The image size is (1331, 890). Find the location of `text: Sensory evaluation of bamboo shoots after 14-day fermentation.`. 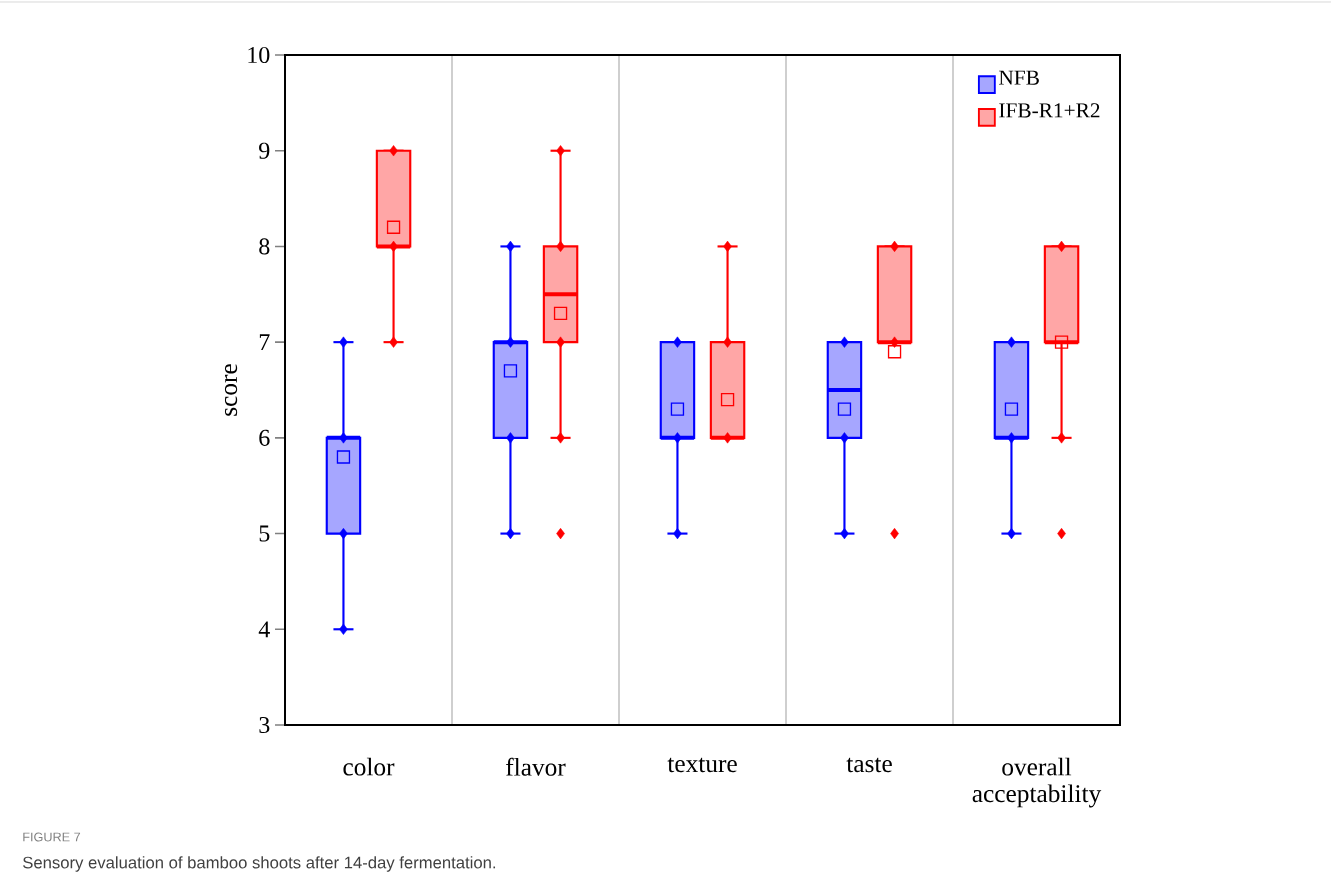

text: Sensory evaluation of bamboo shoots after 14-day fermentation. is located at coordinates (259, 864).